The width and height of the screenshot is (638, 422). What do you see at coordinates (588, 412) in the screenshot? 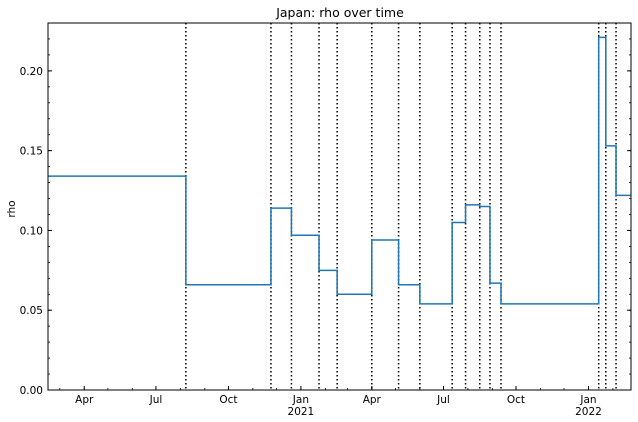
I see `x-tick-year-label-8: 2022` at bounding box center [588, 412].